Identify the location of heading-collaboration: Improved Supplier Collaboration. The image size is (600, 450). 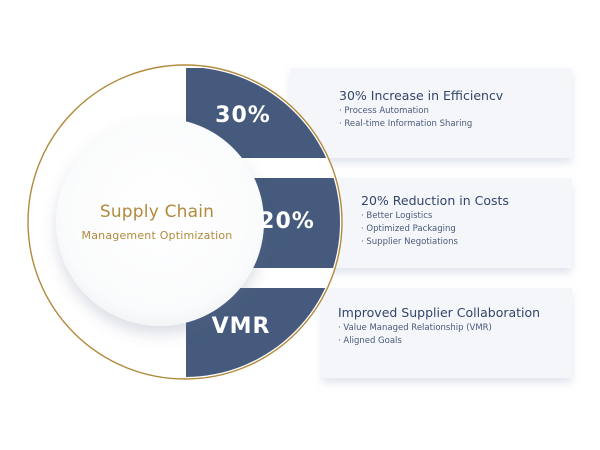
(439, 312).